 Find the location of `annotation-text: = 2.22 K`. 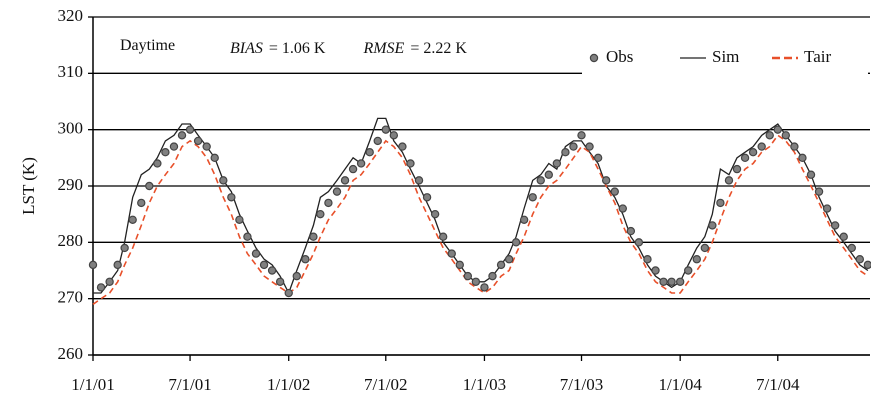

annotation-text: = 2.22 K is located at coordinates (438, 48).